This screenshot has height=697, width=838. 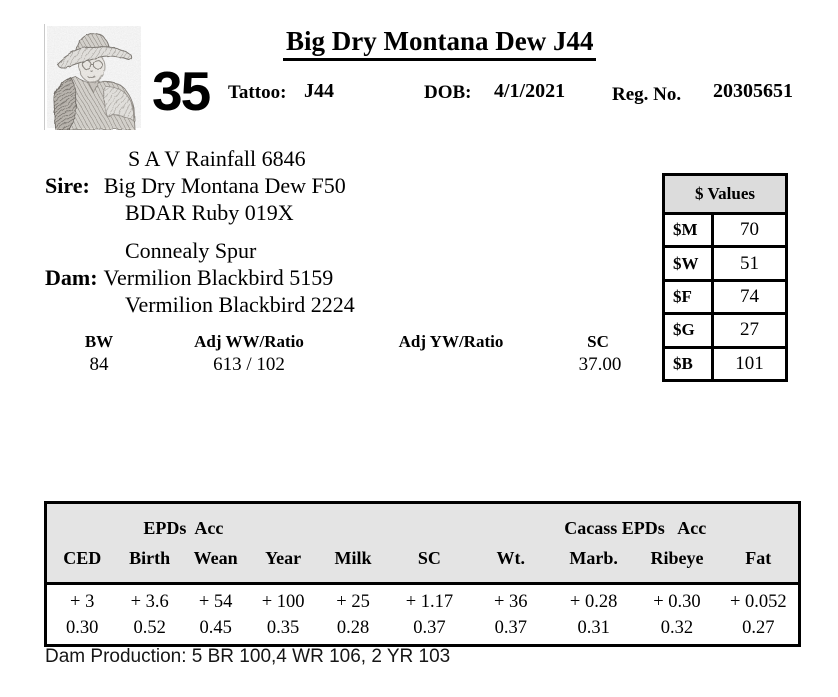 I want to click on col-header-sc: SC, so click(x=429, y=558).